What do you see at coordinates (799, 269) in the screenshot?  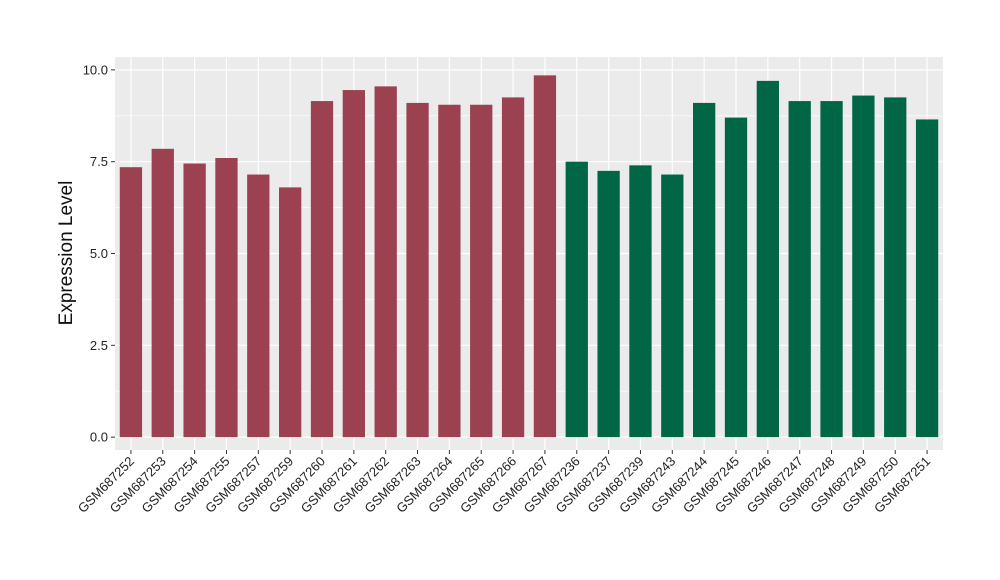 I see `bar-GSM687247` at bounding box center [799, 269].